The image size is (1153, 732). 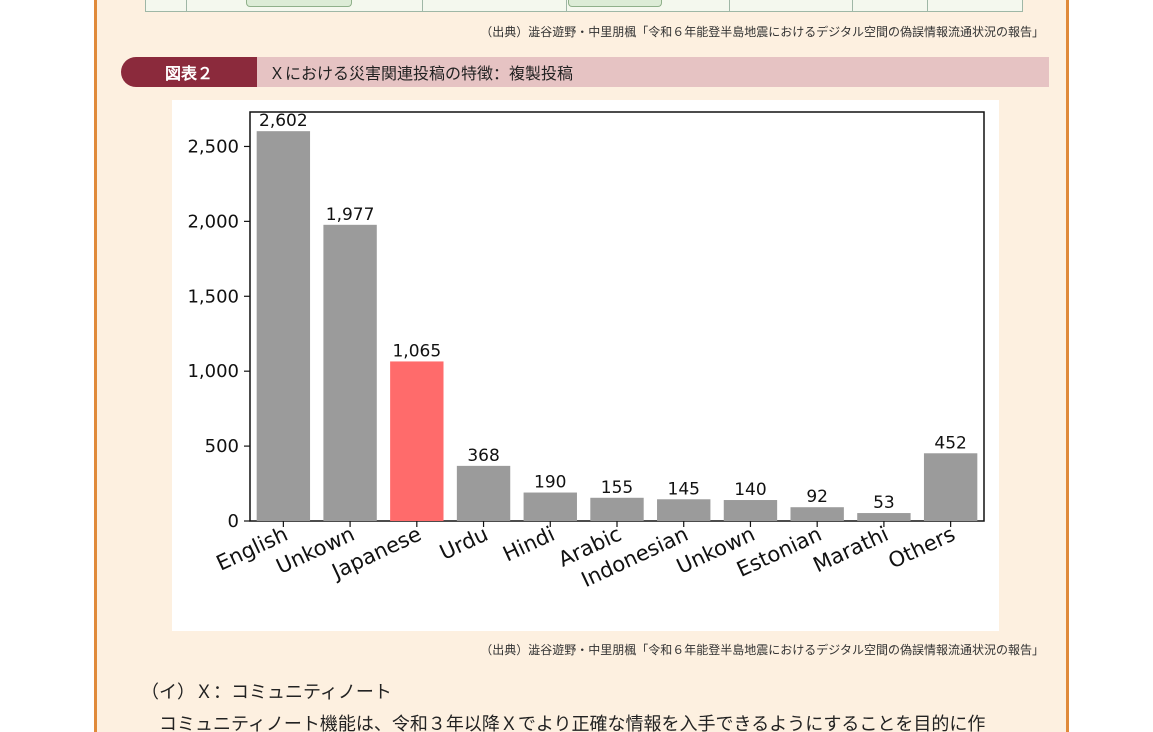 I want to click on figure-title: Ｘにおける災害関連投稿の特徴：複製投稿, so click(x=653, y=72).